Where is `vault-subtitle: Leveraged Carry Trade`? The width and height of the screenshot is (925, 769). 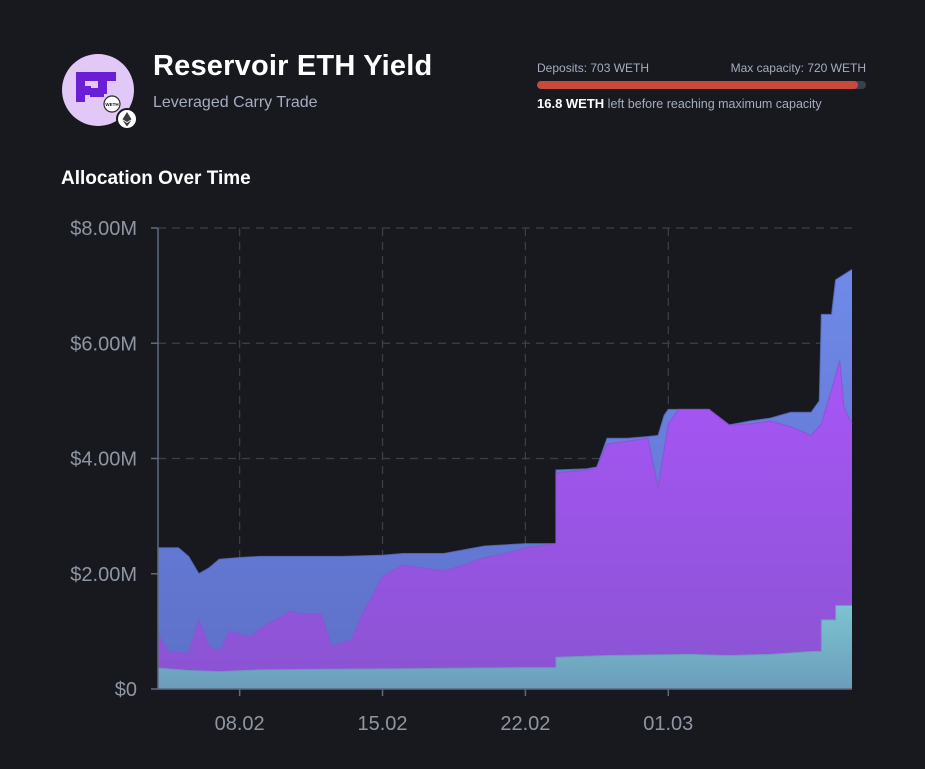
vault-subtitle: Leveraged Carry Trade is located at coordinates (235, 102).